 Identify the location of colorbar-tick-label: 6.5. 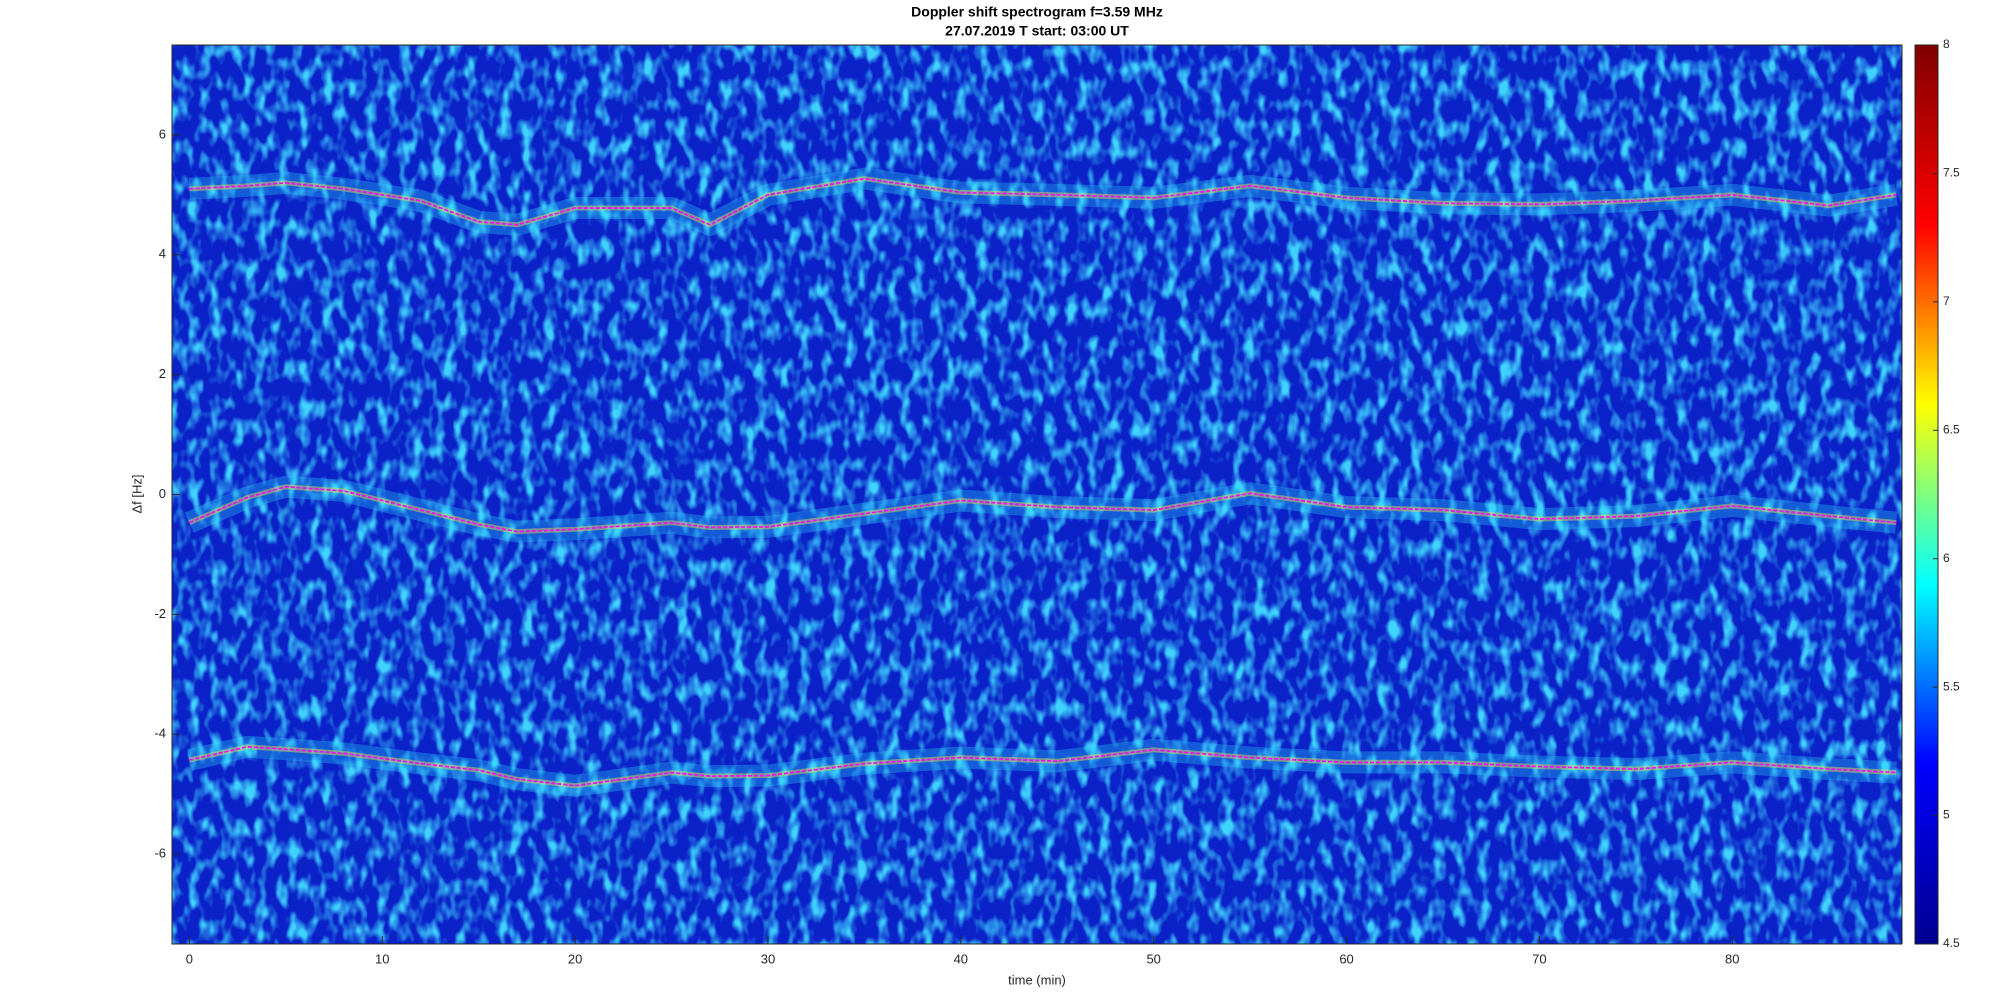
(1951, 429).